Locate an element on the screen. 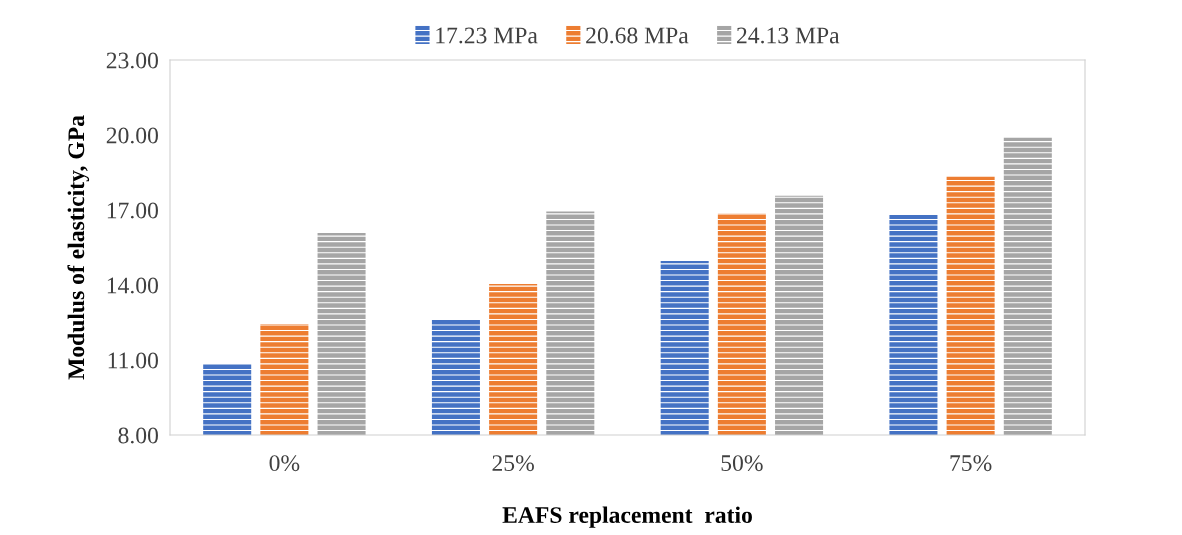 The width and height of the screenshot is (1182, 535). y-tick-label: 14.00 is located at coordinates (132, 285).